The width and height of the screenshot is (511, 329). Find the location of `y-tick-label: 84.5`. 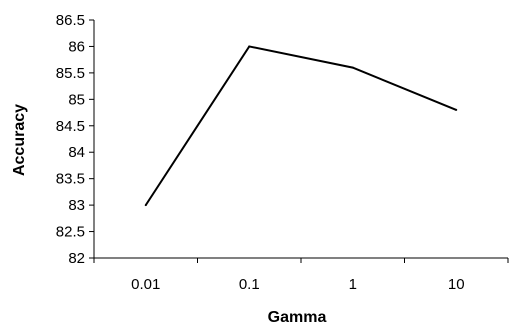

y-tick-label: 84.5 is located at coordinates (70, 126).